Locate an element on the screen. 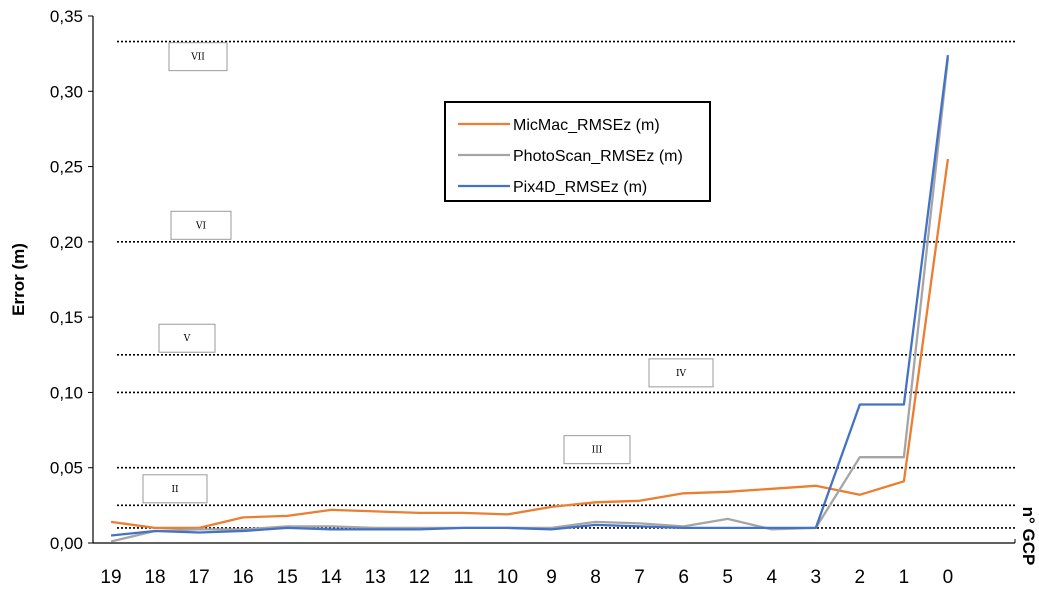  y-tick-label: 0,15 is located at coordinates (66, 317).